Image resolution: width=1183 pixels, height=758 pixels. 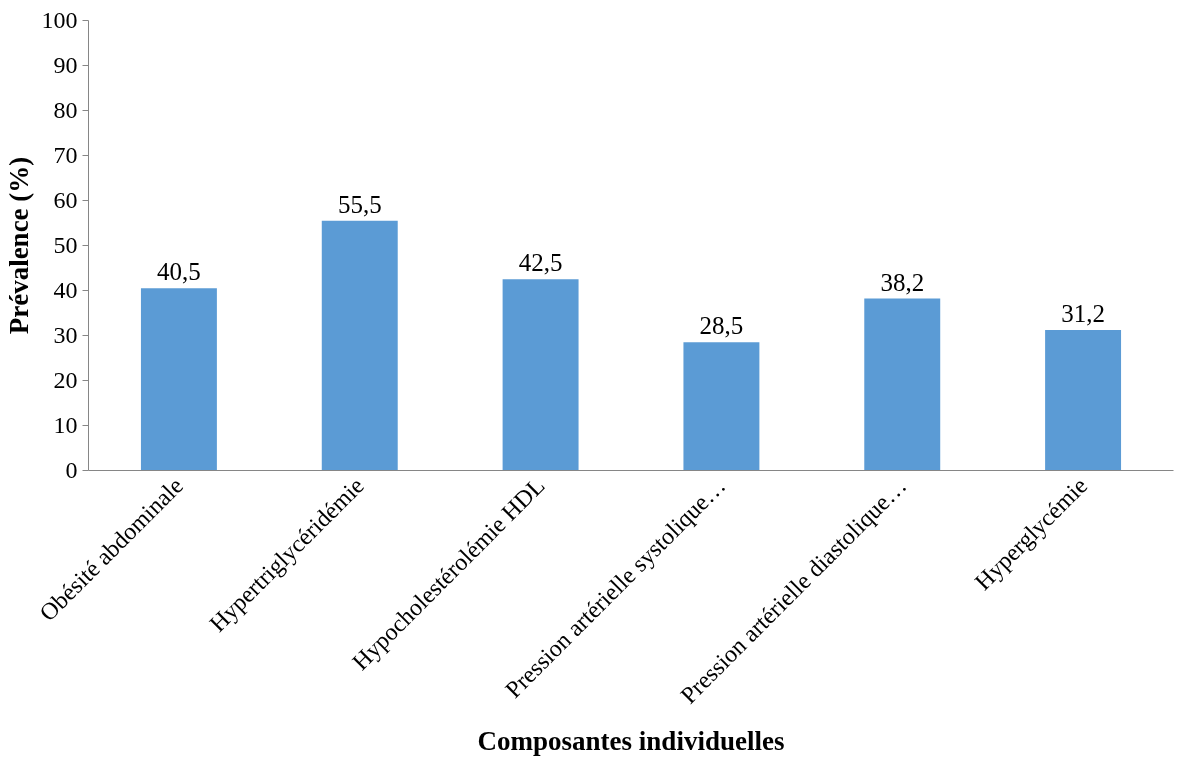 I want to click on y-tick-label: 80, so click(x=65, y=110).